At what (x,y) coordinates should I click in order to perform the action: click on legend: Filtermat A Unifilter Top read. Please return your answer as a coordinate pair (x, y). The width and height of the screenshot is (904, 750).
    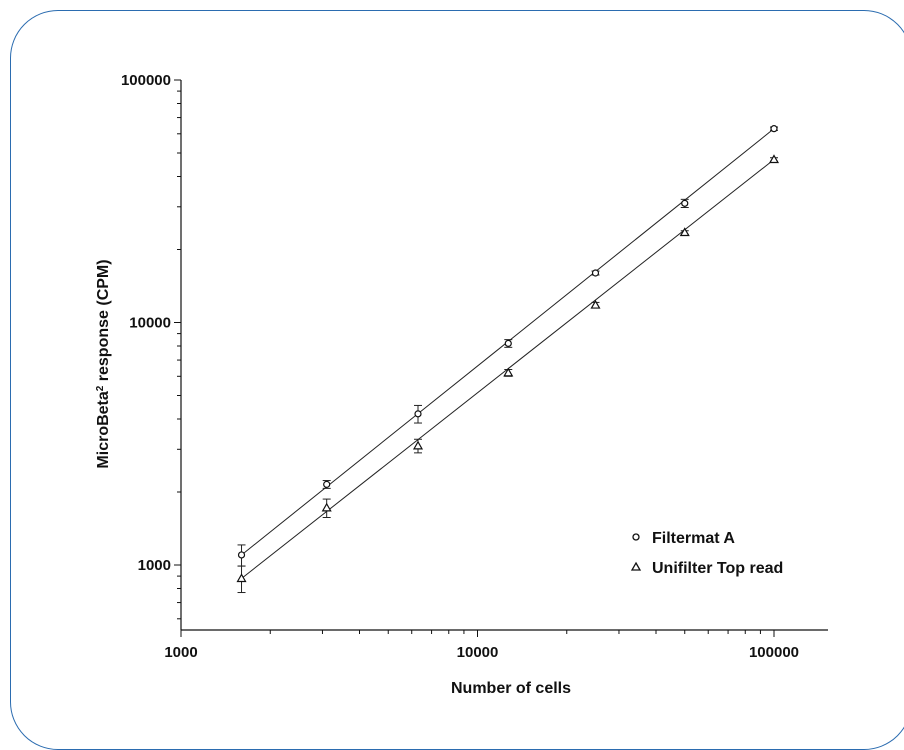
    Looking at the image, I should click on (706, 553).